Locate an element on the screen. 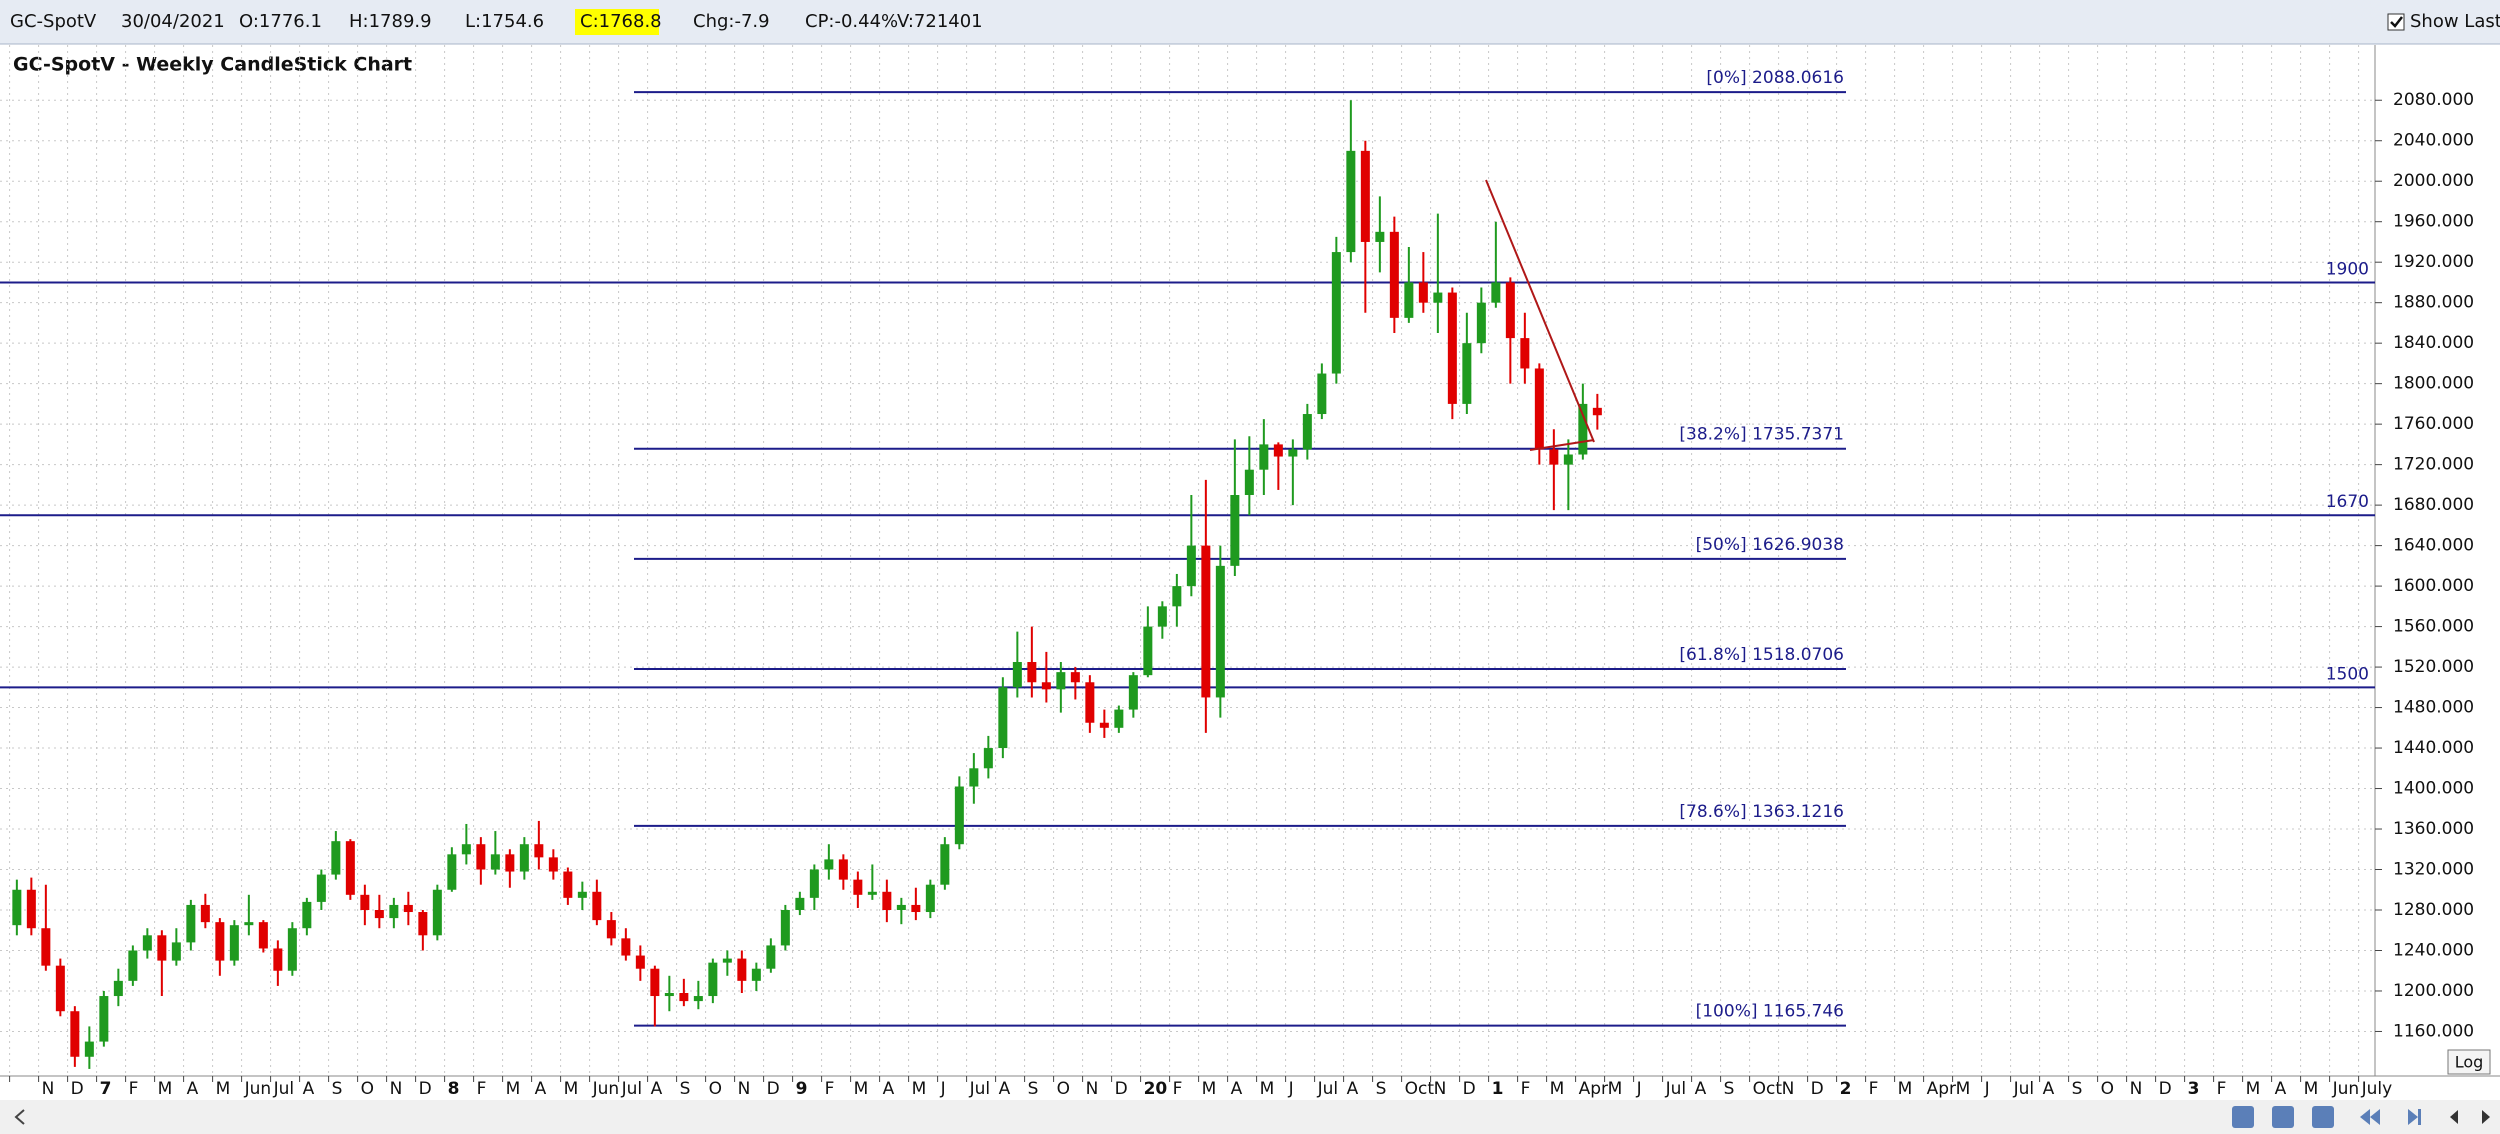  fit-button is located at coordinates (2323, 1117).